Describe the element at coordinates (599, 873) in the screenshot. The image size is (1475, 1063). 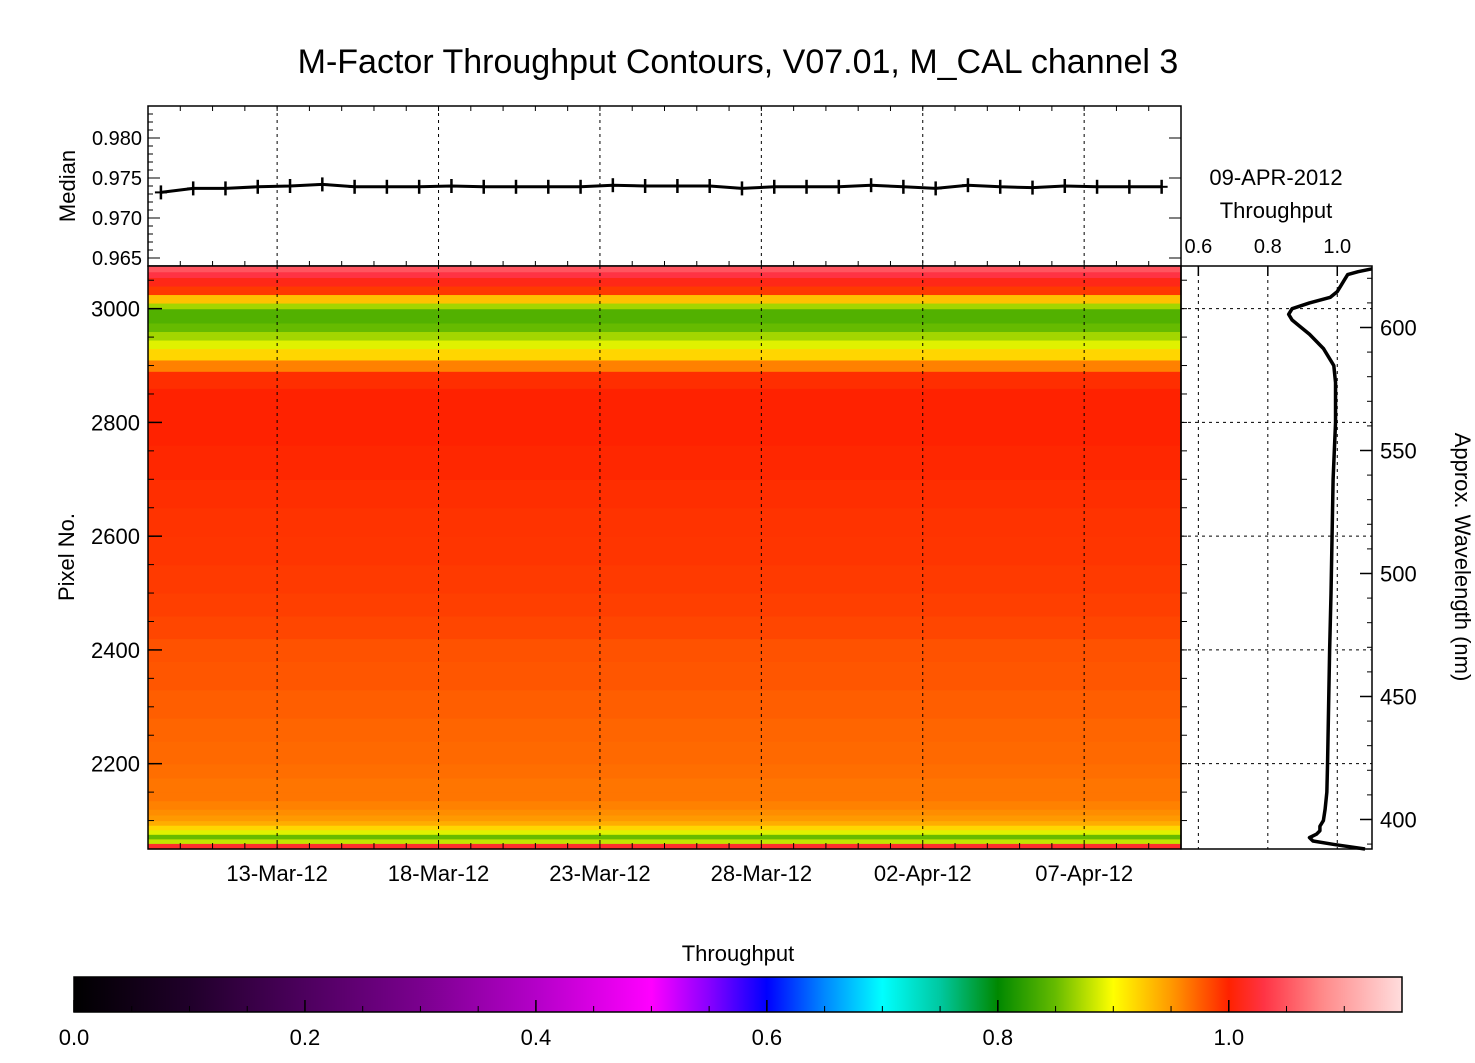
I see `date-tick-label: 23-Mar-12` at that location.